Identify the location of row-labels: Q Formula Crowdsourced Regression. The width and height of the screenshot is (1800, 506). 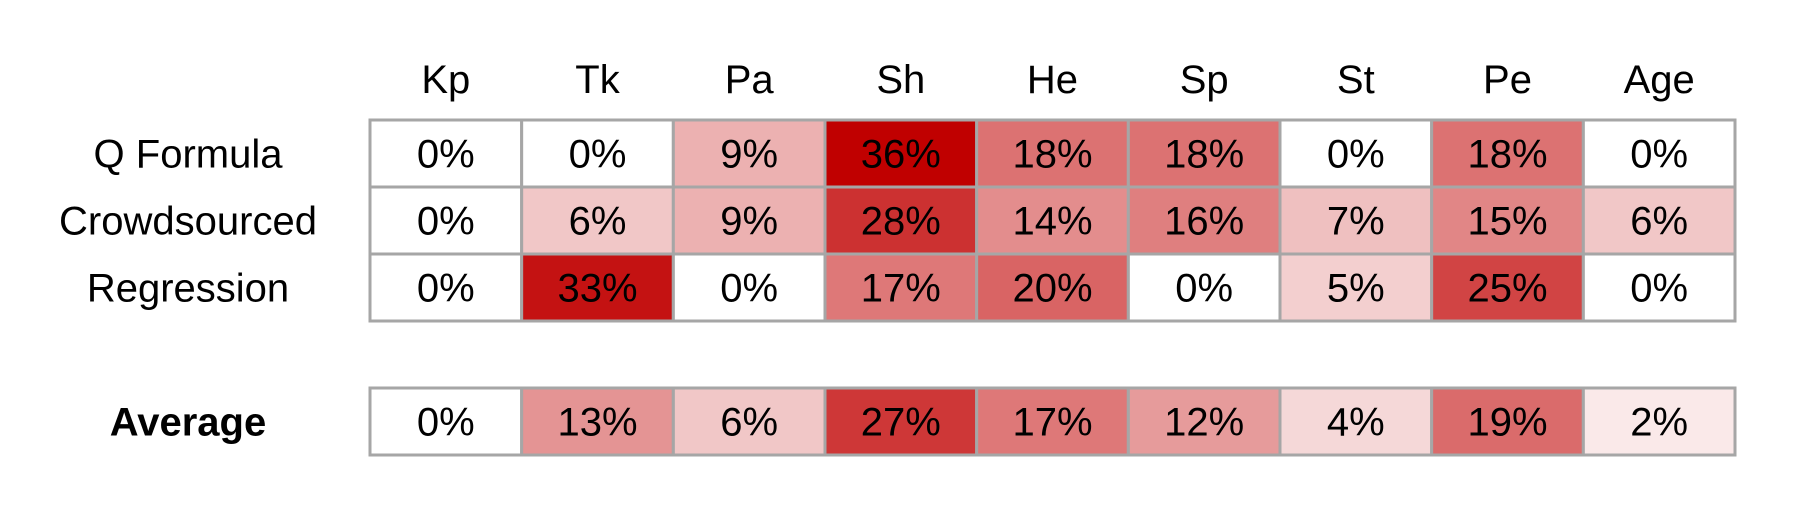
(188, 222).